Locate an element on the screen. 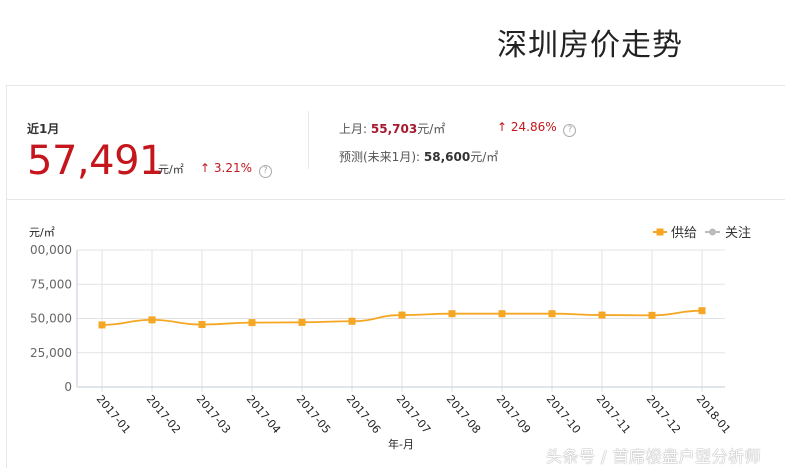 The image size is (785, 468). current-price: 57,491 is located at coordinates (95, 161).